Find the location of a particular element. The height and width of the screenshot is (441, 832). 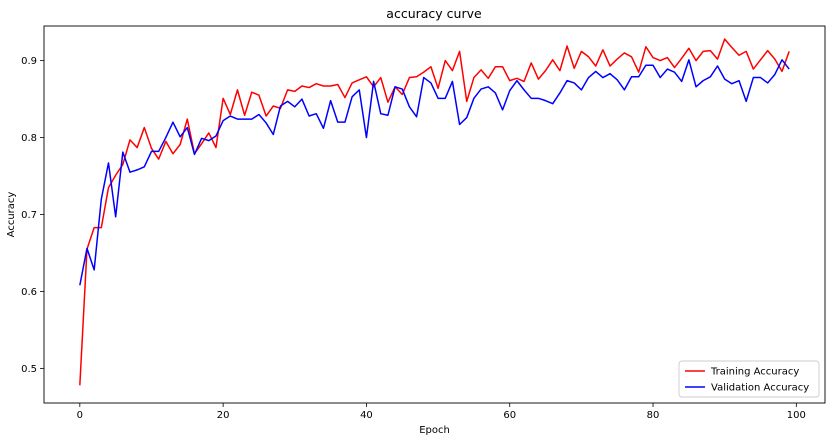

x-tick-label: 60 is located at coordinates (509, 415).